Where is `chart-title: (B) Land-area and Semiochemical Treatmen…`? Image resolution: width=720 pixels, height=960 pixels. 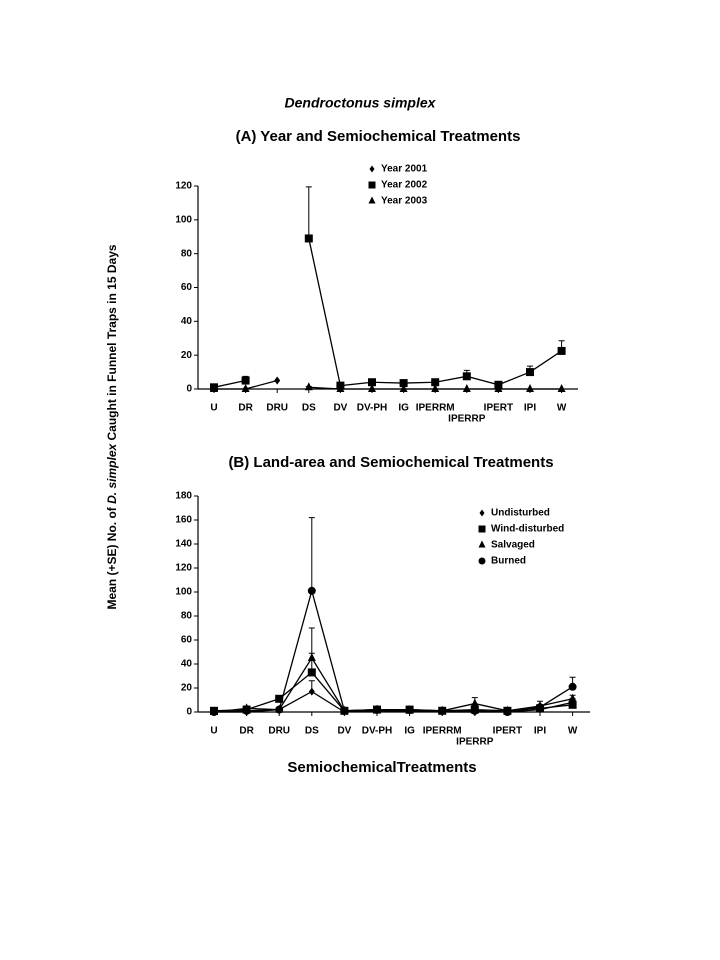
chart-title: (B) Land-area and Semiochemical Treatmen… is located at coordinates (390, 462).